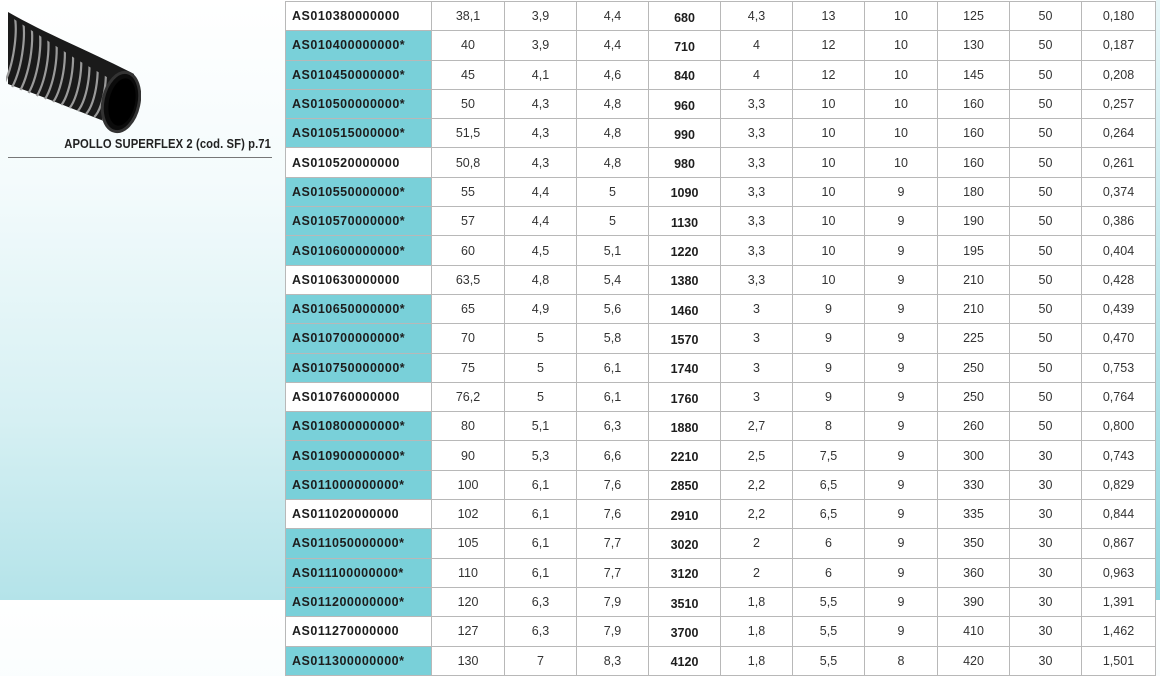  I want to click on value-cell: 0,764, so click(1118, 397).